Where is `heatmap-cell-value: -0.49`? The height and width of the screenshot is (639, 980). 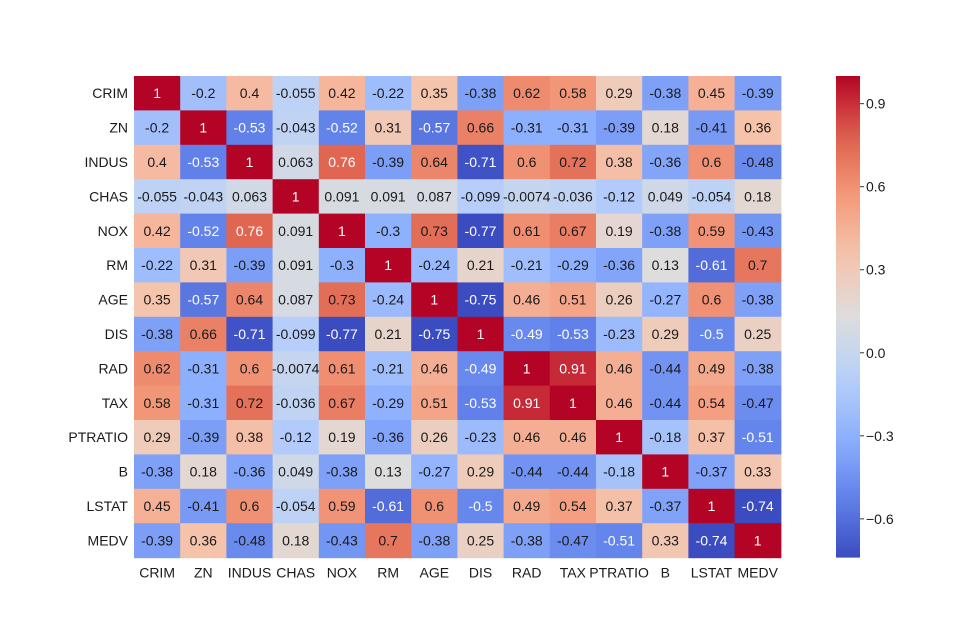
heatmap-cell-value: -0.49 is located at coordinates (527, 334).